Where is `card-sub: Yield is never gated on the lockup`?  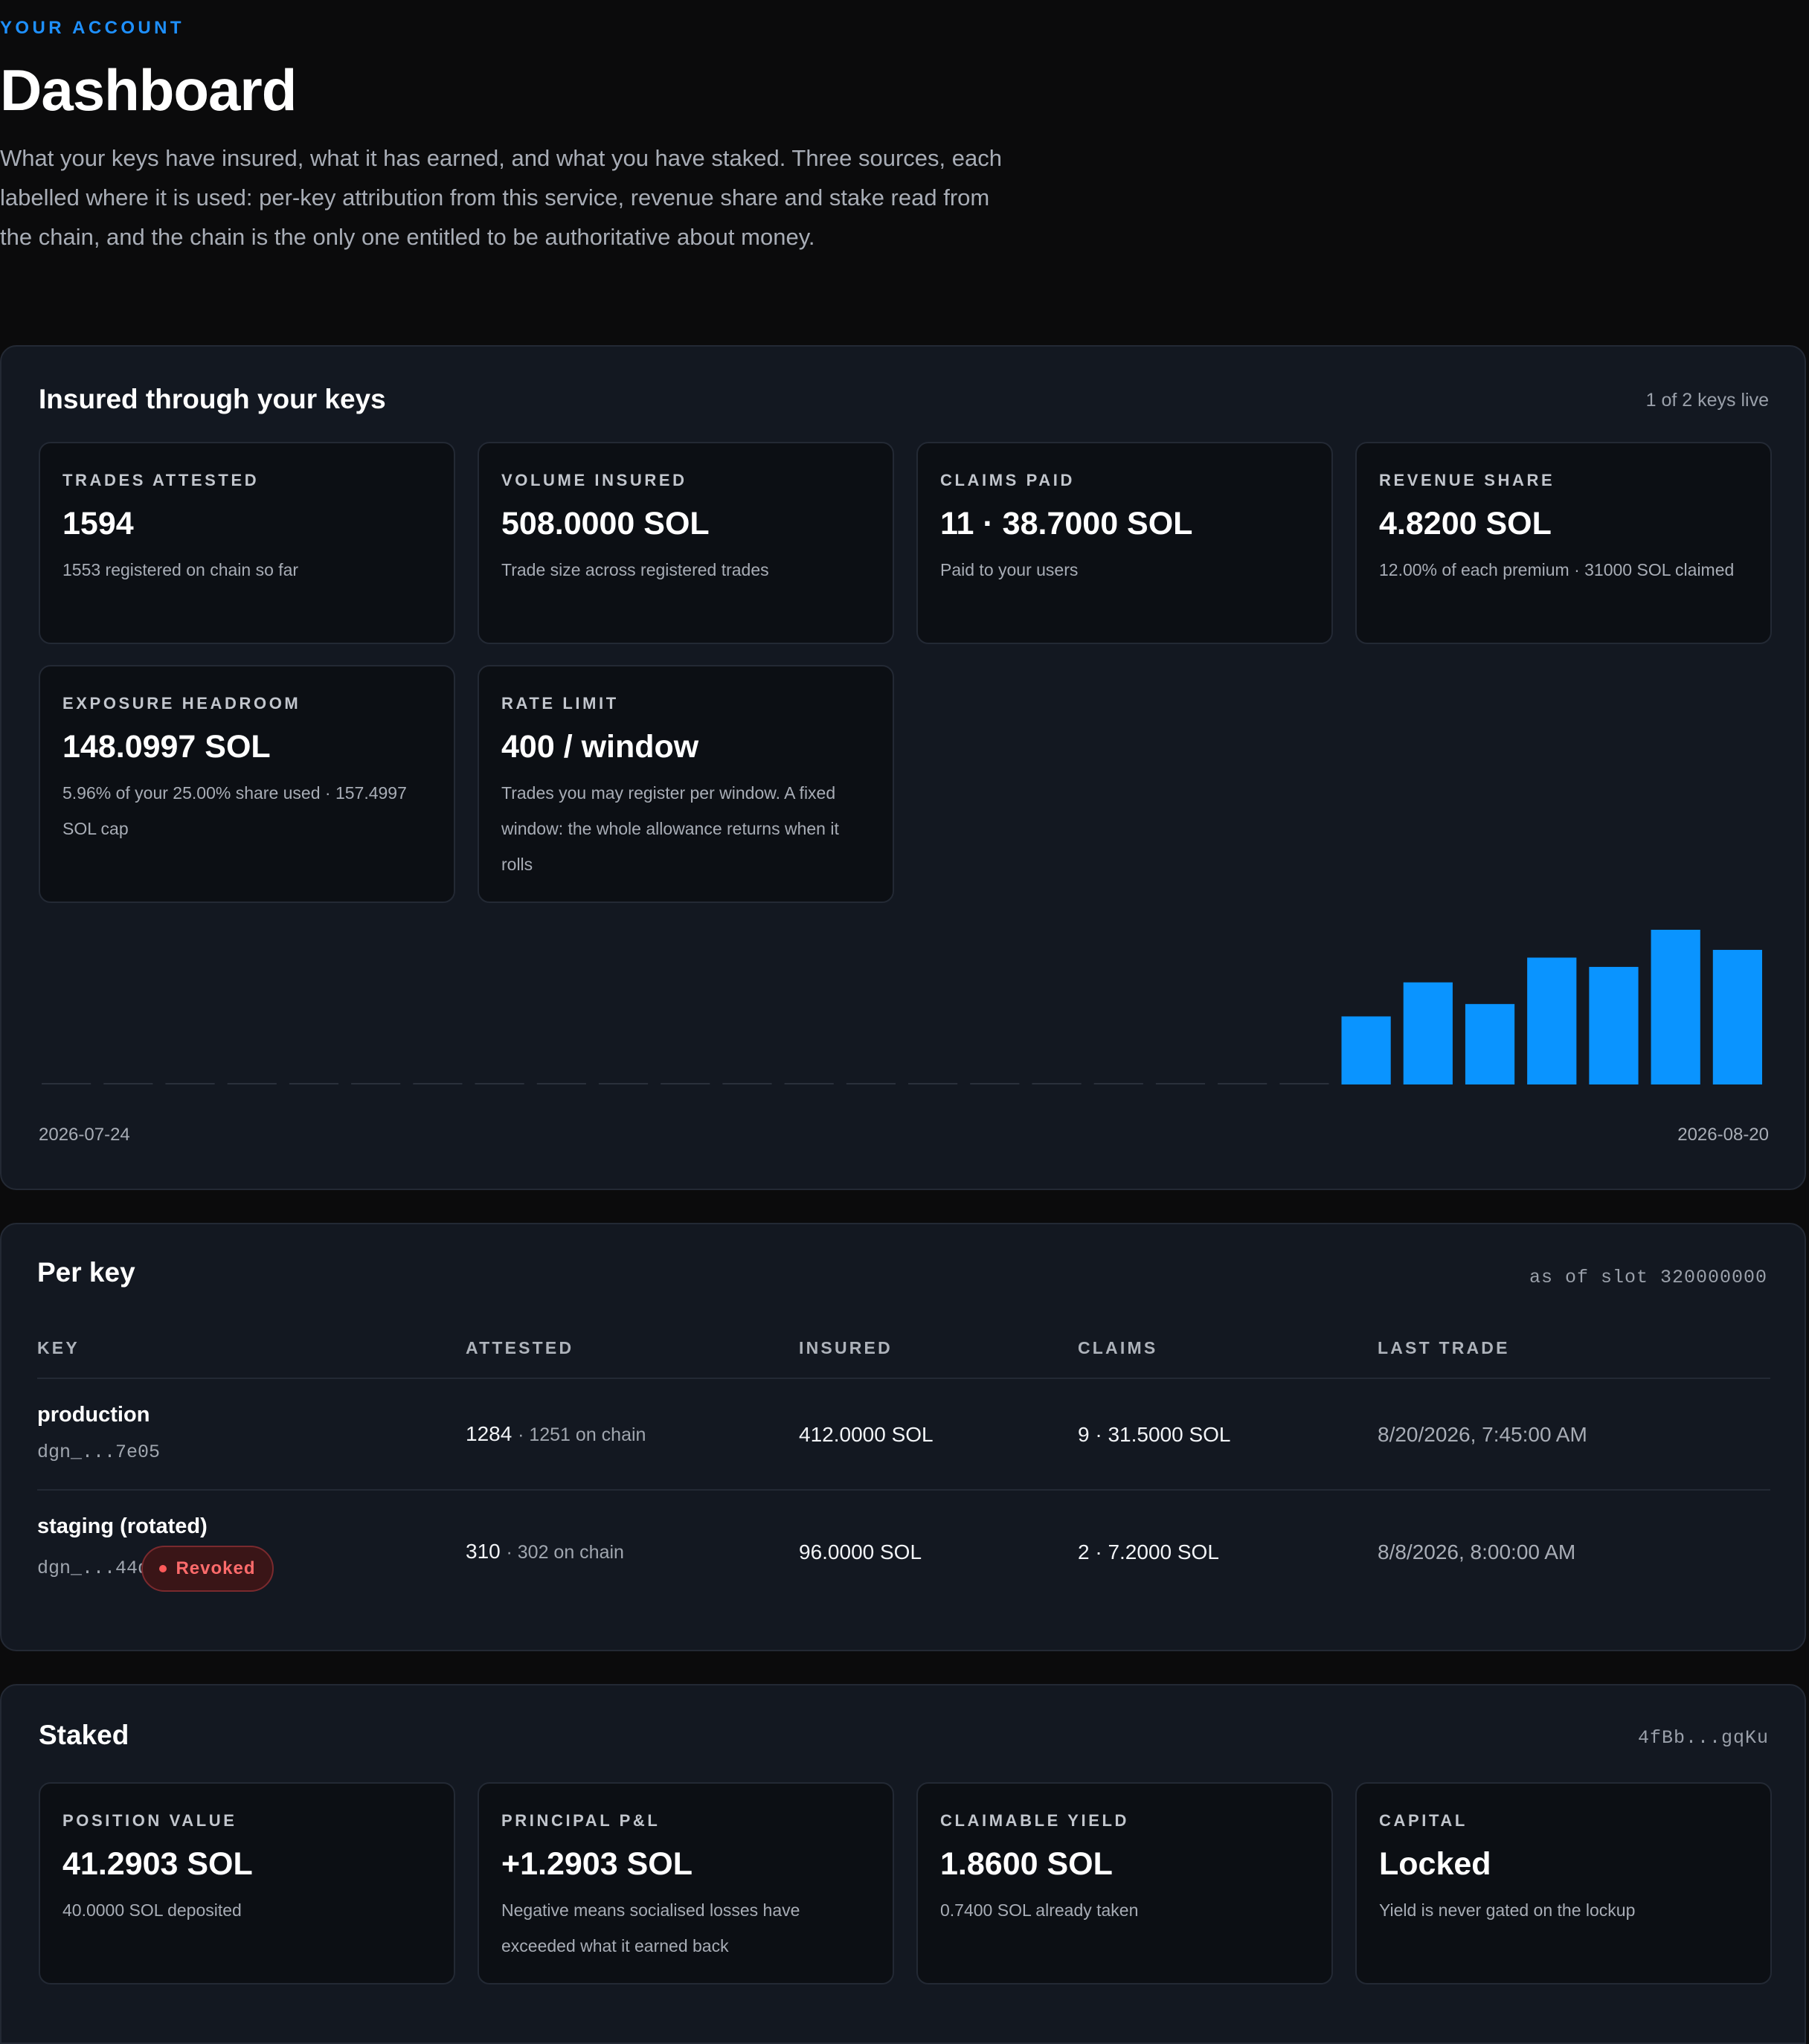
card-sub: Yield is never gated on the lockup is located at coordinates (1508, 1910).